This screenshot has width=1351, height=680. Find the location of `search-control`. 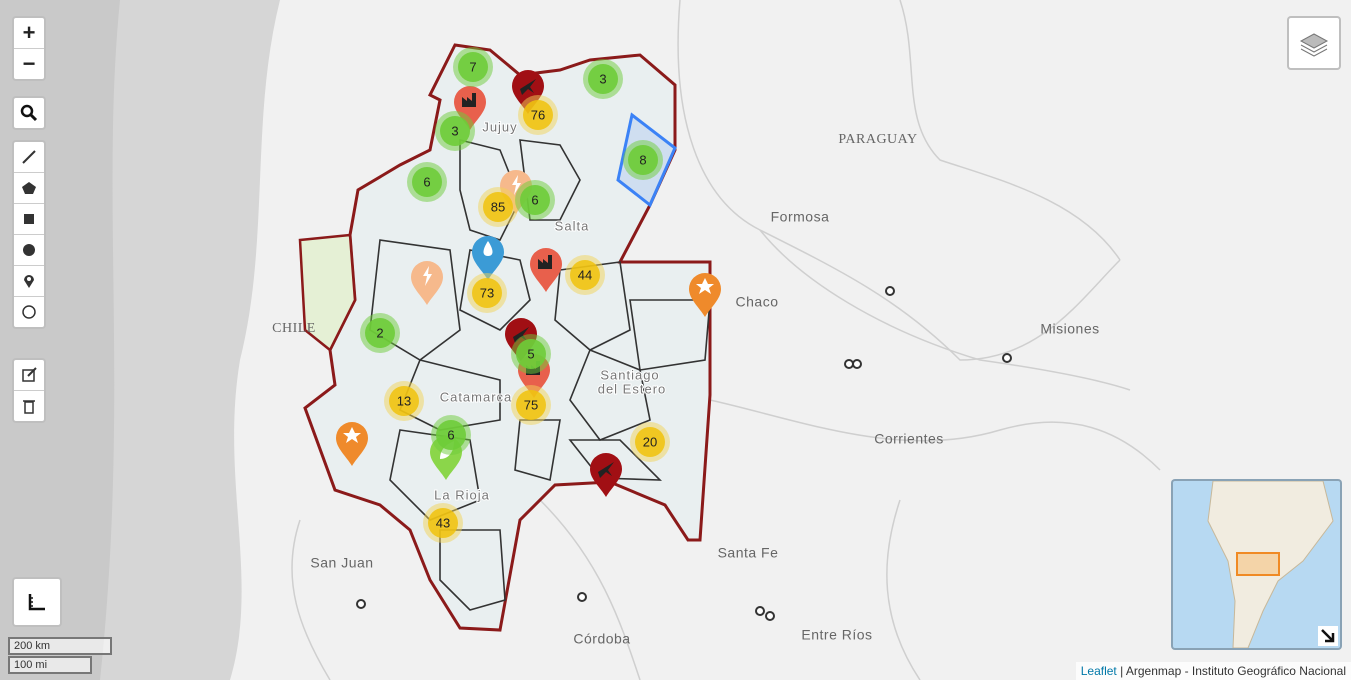

search-control is located at coordinates (29, 113).